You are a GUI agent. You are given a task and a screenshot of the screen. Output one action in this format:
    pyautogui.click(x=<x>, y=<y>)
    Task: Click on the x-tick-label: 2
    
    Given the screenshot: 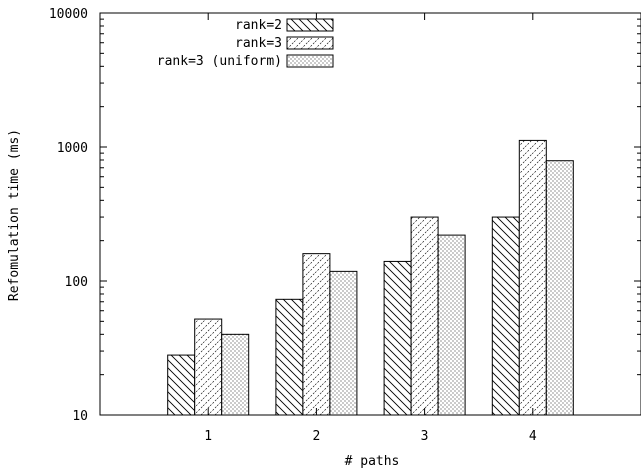 What is the action you would take?
    pyautogui.click(x=316, y=436)
    